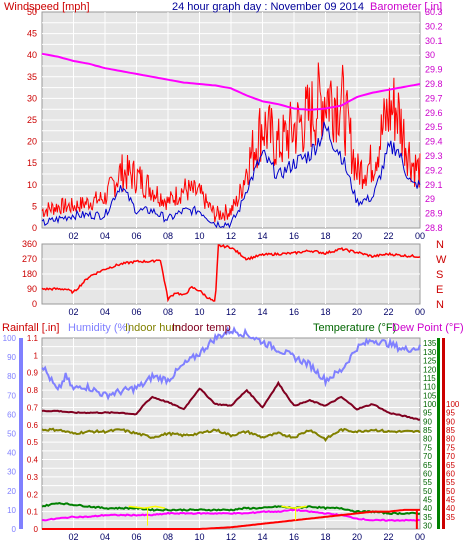  What do you see at coordinates (231, 509) in the screenshot?
I see `temperature-line` at bounding box center [231, 509].